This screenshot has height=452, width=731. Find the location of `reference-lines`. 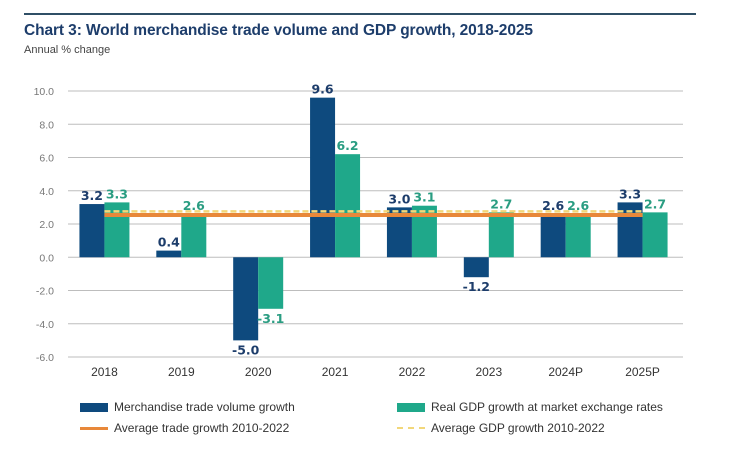

reference-lines is located at coordinates (373, 214).